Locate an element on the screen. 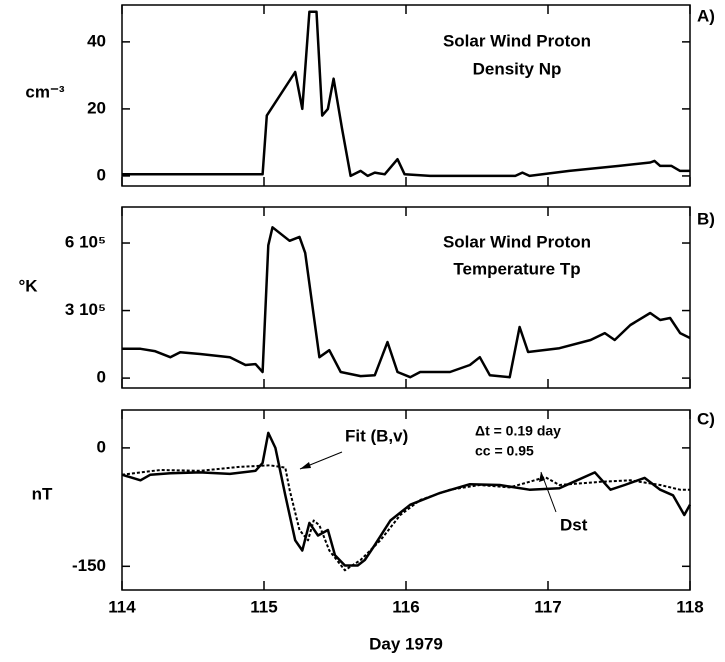 The width and height of the screenshot is (725, 662). y-tick-label: -150 is located at coordinates (89, 565).